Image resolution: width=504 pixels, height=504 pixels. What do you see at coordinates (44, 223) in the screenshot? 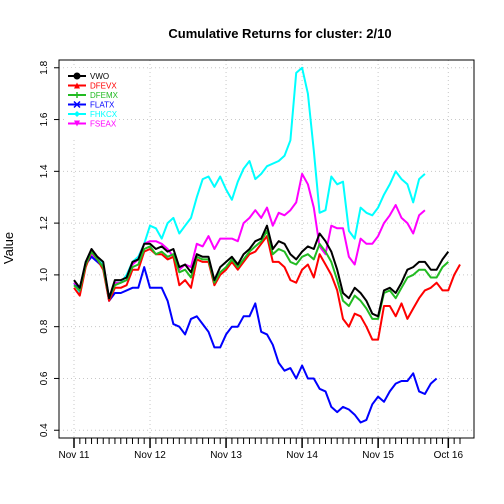
I see `y-tick-label: 1.2` at bounding box center [44, 223].